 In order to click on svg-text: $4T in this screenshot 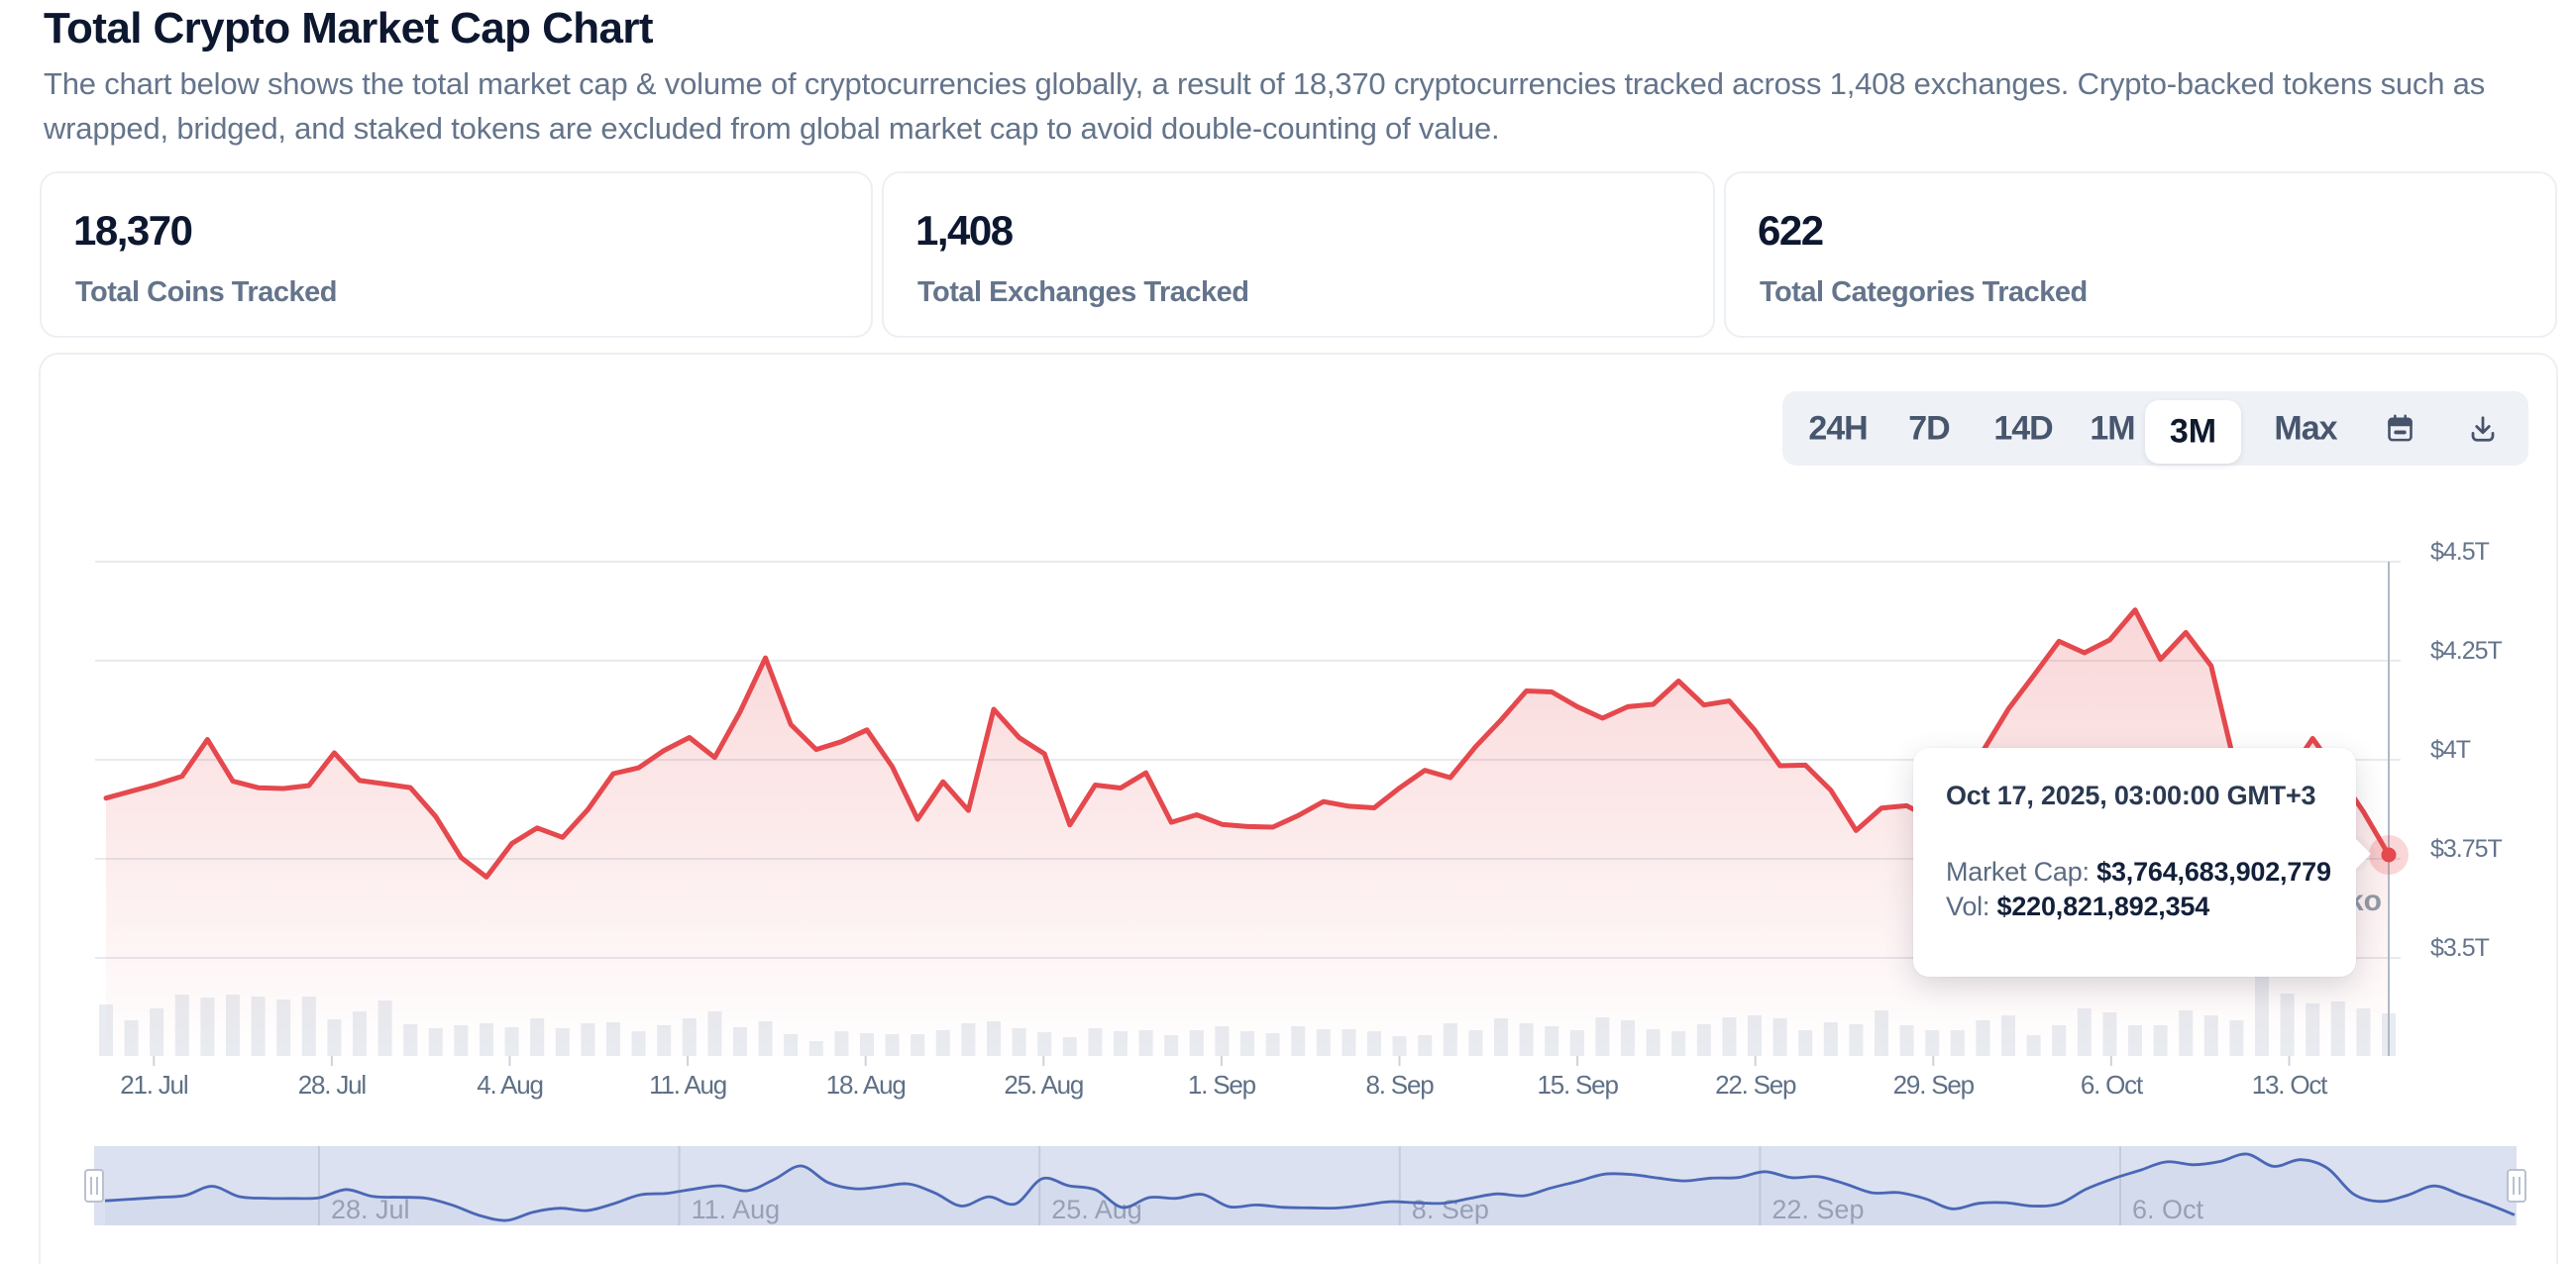, I will do `click(2450, 750)`.